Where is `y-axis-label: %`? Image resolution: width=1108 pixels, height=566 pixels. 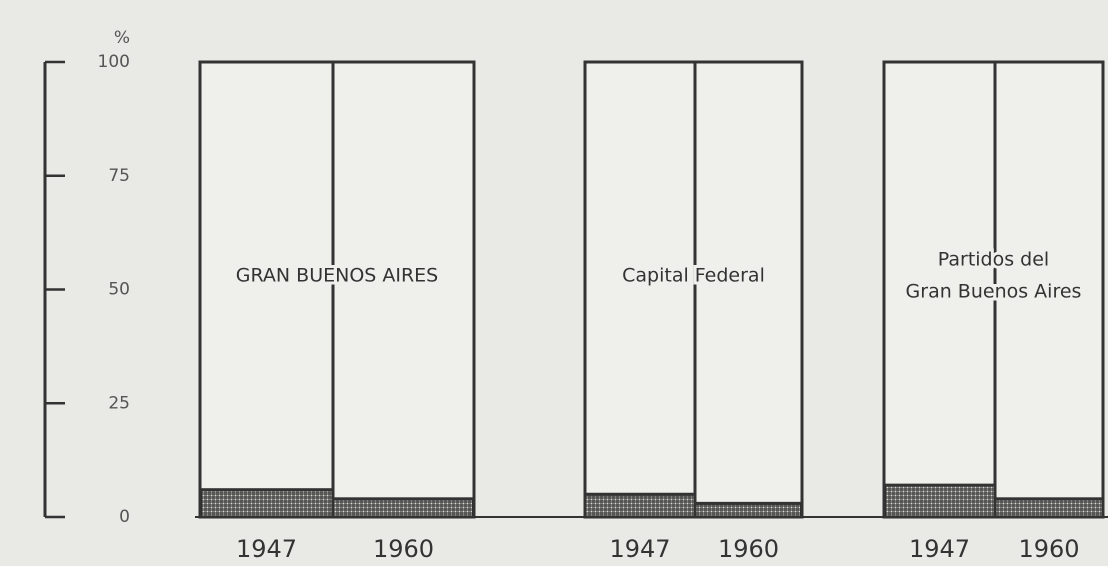
y-axis-label: % is located at coordinates (122, 38).